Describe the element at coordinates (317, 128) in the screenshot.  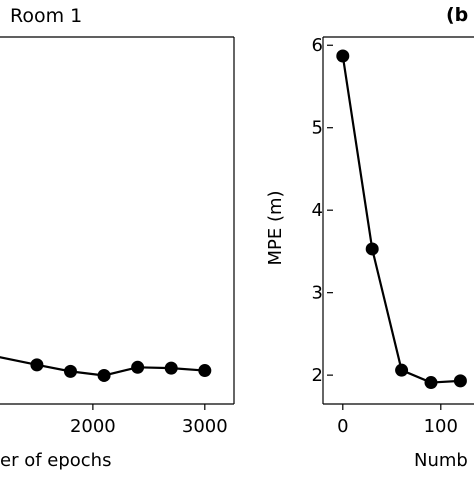
I see `y-tick-label: 5` at that location.